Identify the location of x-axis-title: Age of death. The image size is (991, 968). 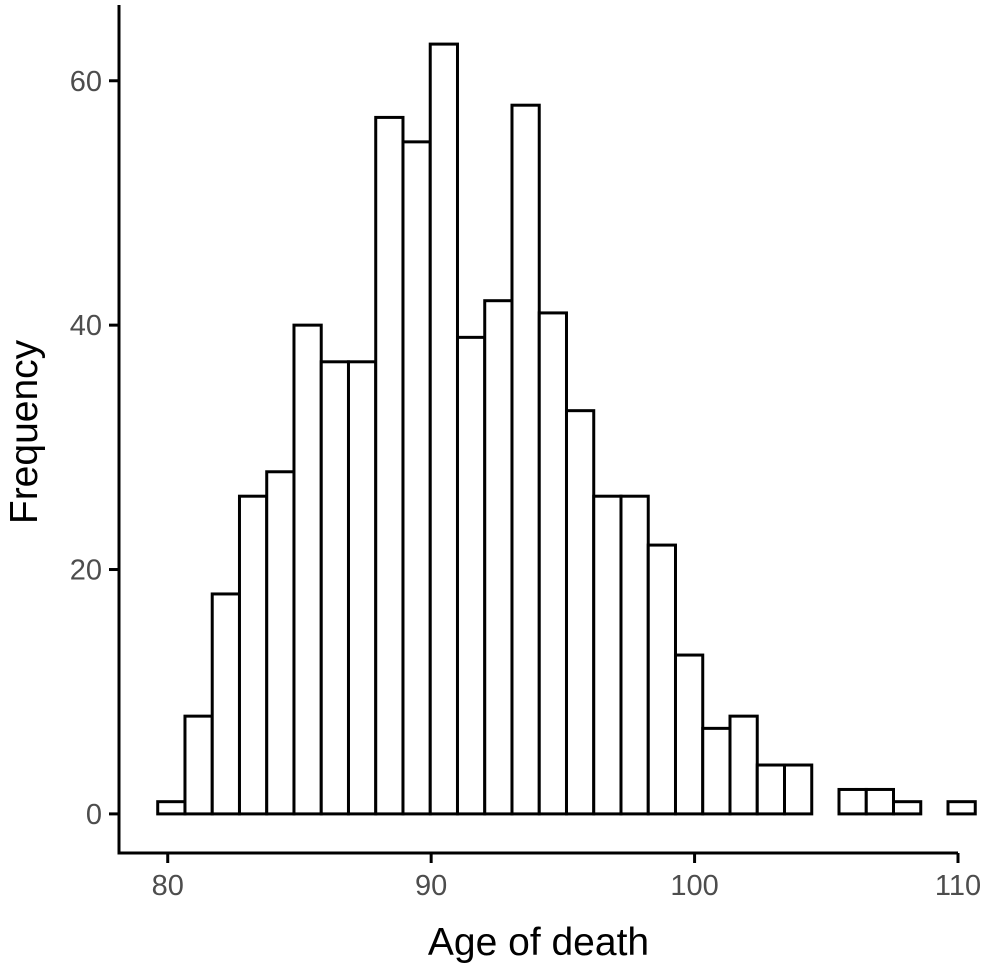
(538, 942).